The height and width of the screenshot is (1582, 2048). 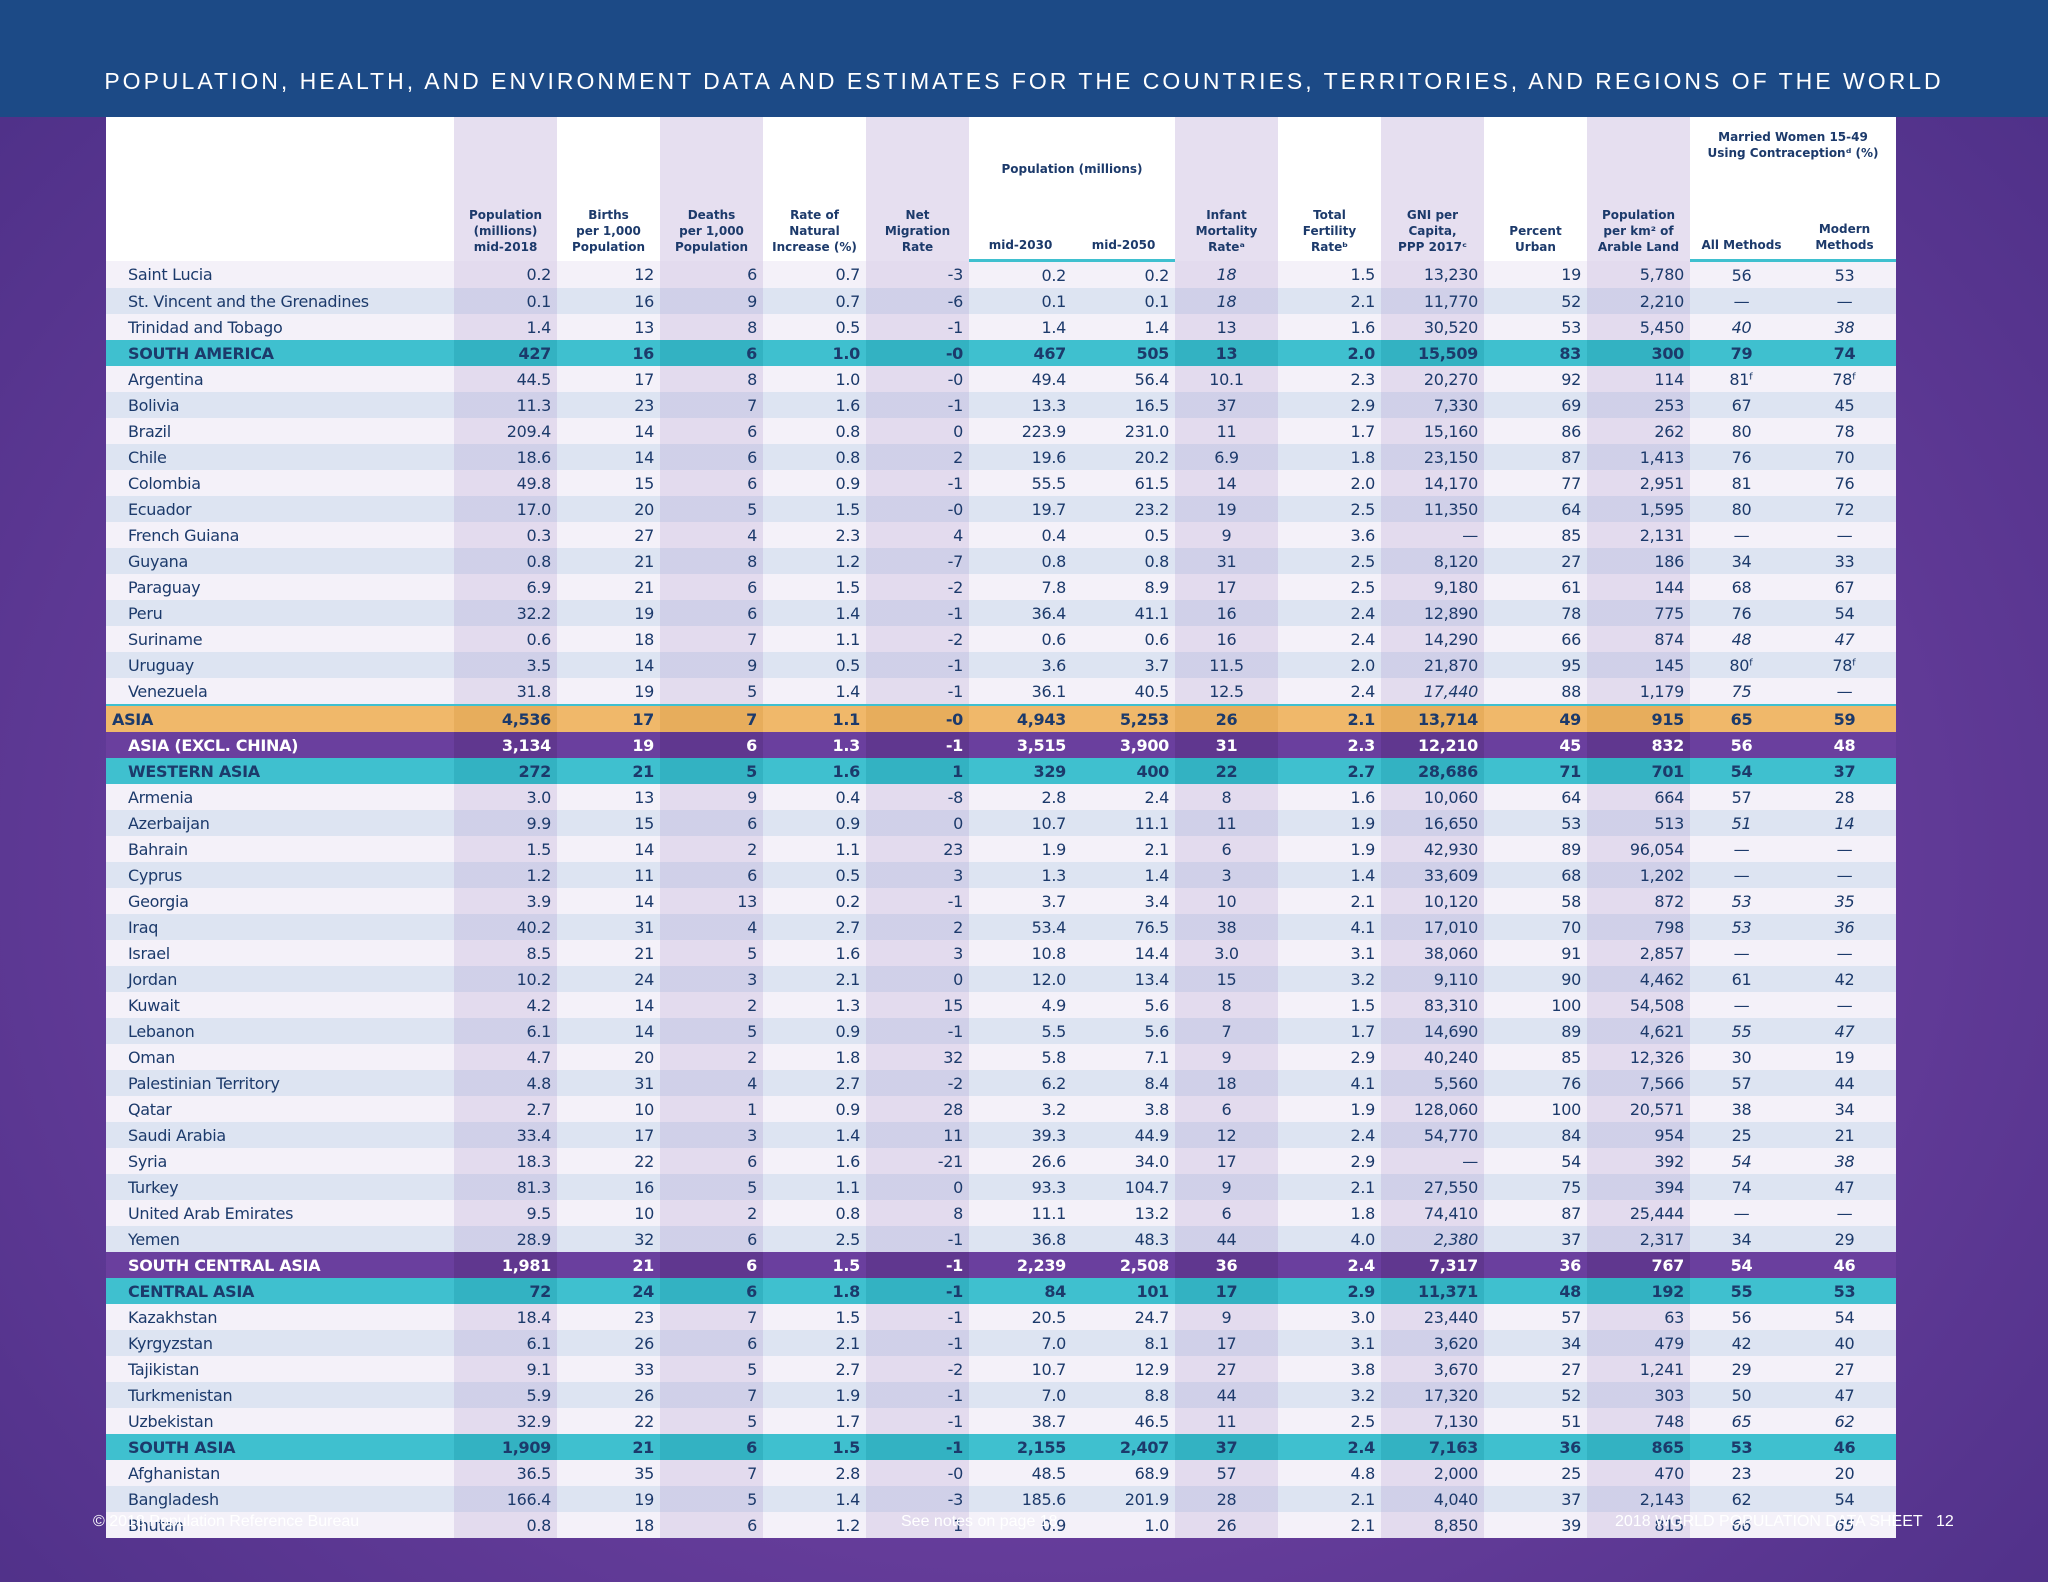 What do you see at coordinates (1638, 875) in the screenshot?
I see `table-cell: 1,202` at bounding box center [1638, 875].